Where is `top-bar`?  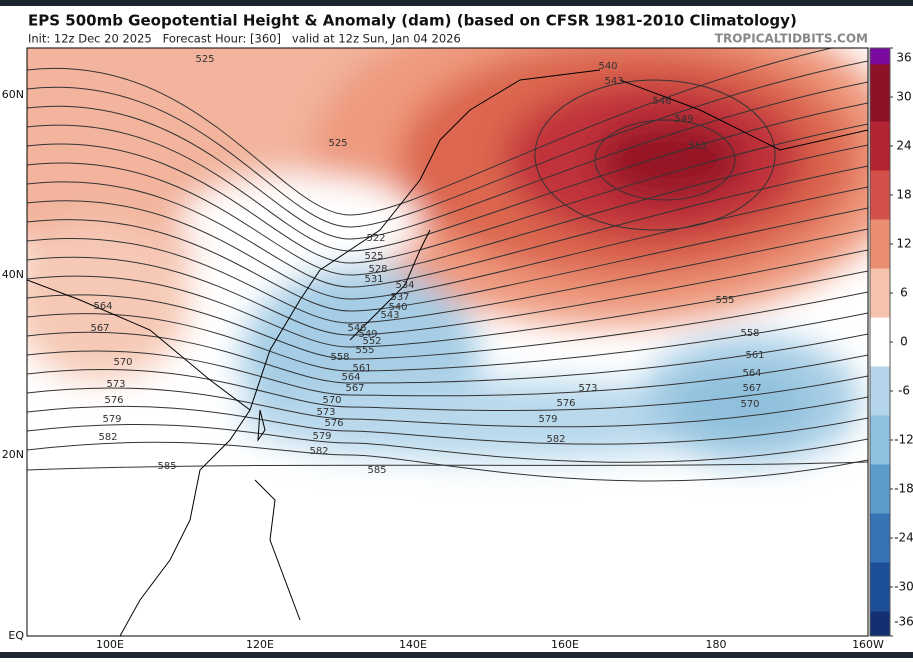
top-bar is located at coordinates (456, 3).